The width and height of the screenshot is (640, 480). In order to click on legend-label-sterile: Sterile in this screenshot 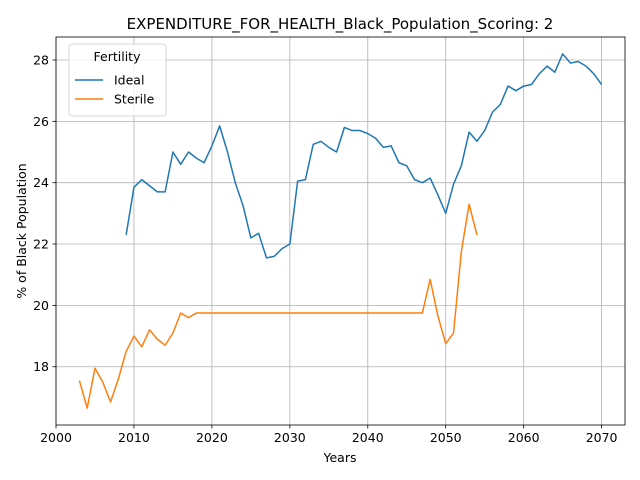, I will do `click(134, 99)`.